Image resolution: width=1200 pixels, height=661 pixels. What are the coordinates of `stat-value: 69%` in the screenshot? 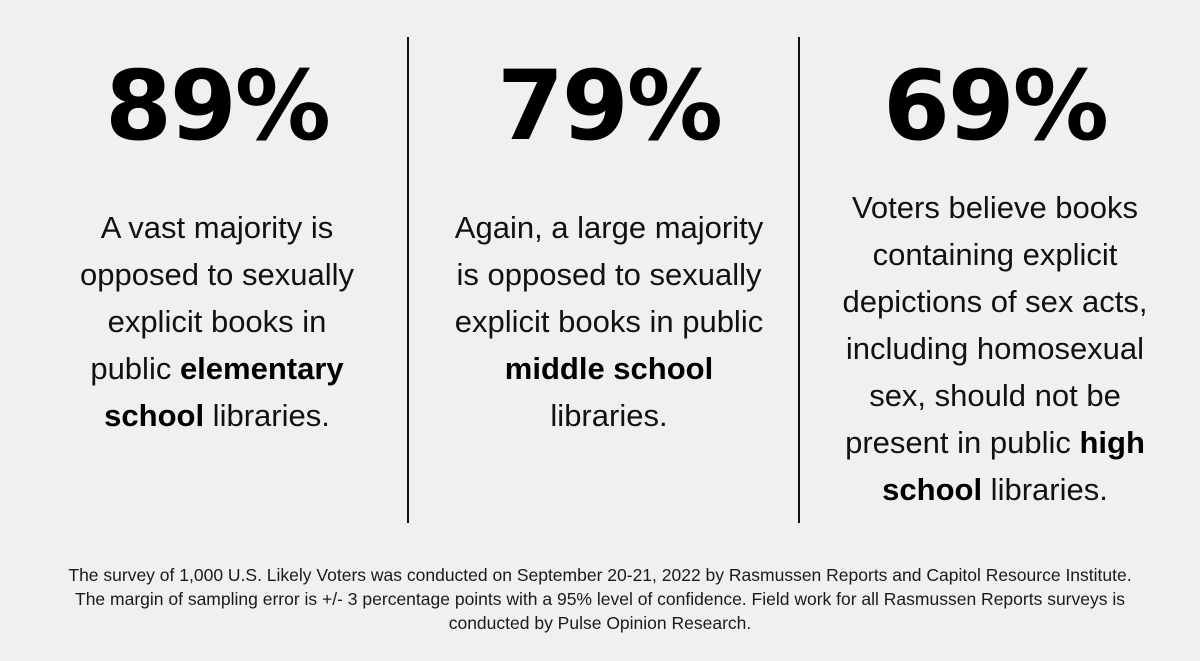 It's located at (996, 106).